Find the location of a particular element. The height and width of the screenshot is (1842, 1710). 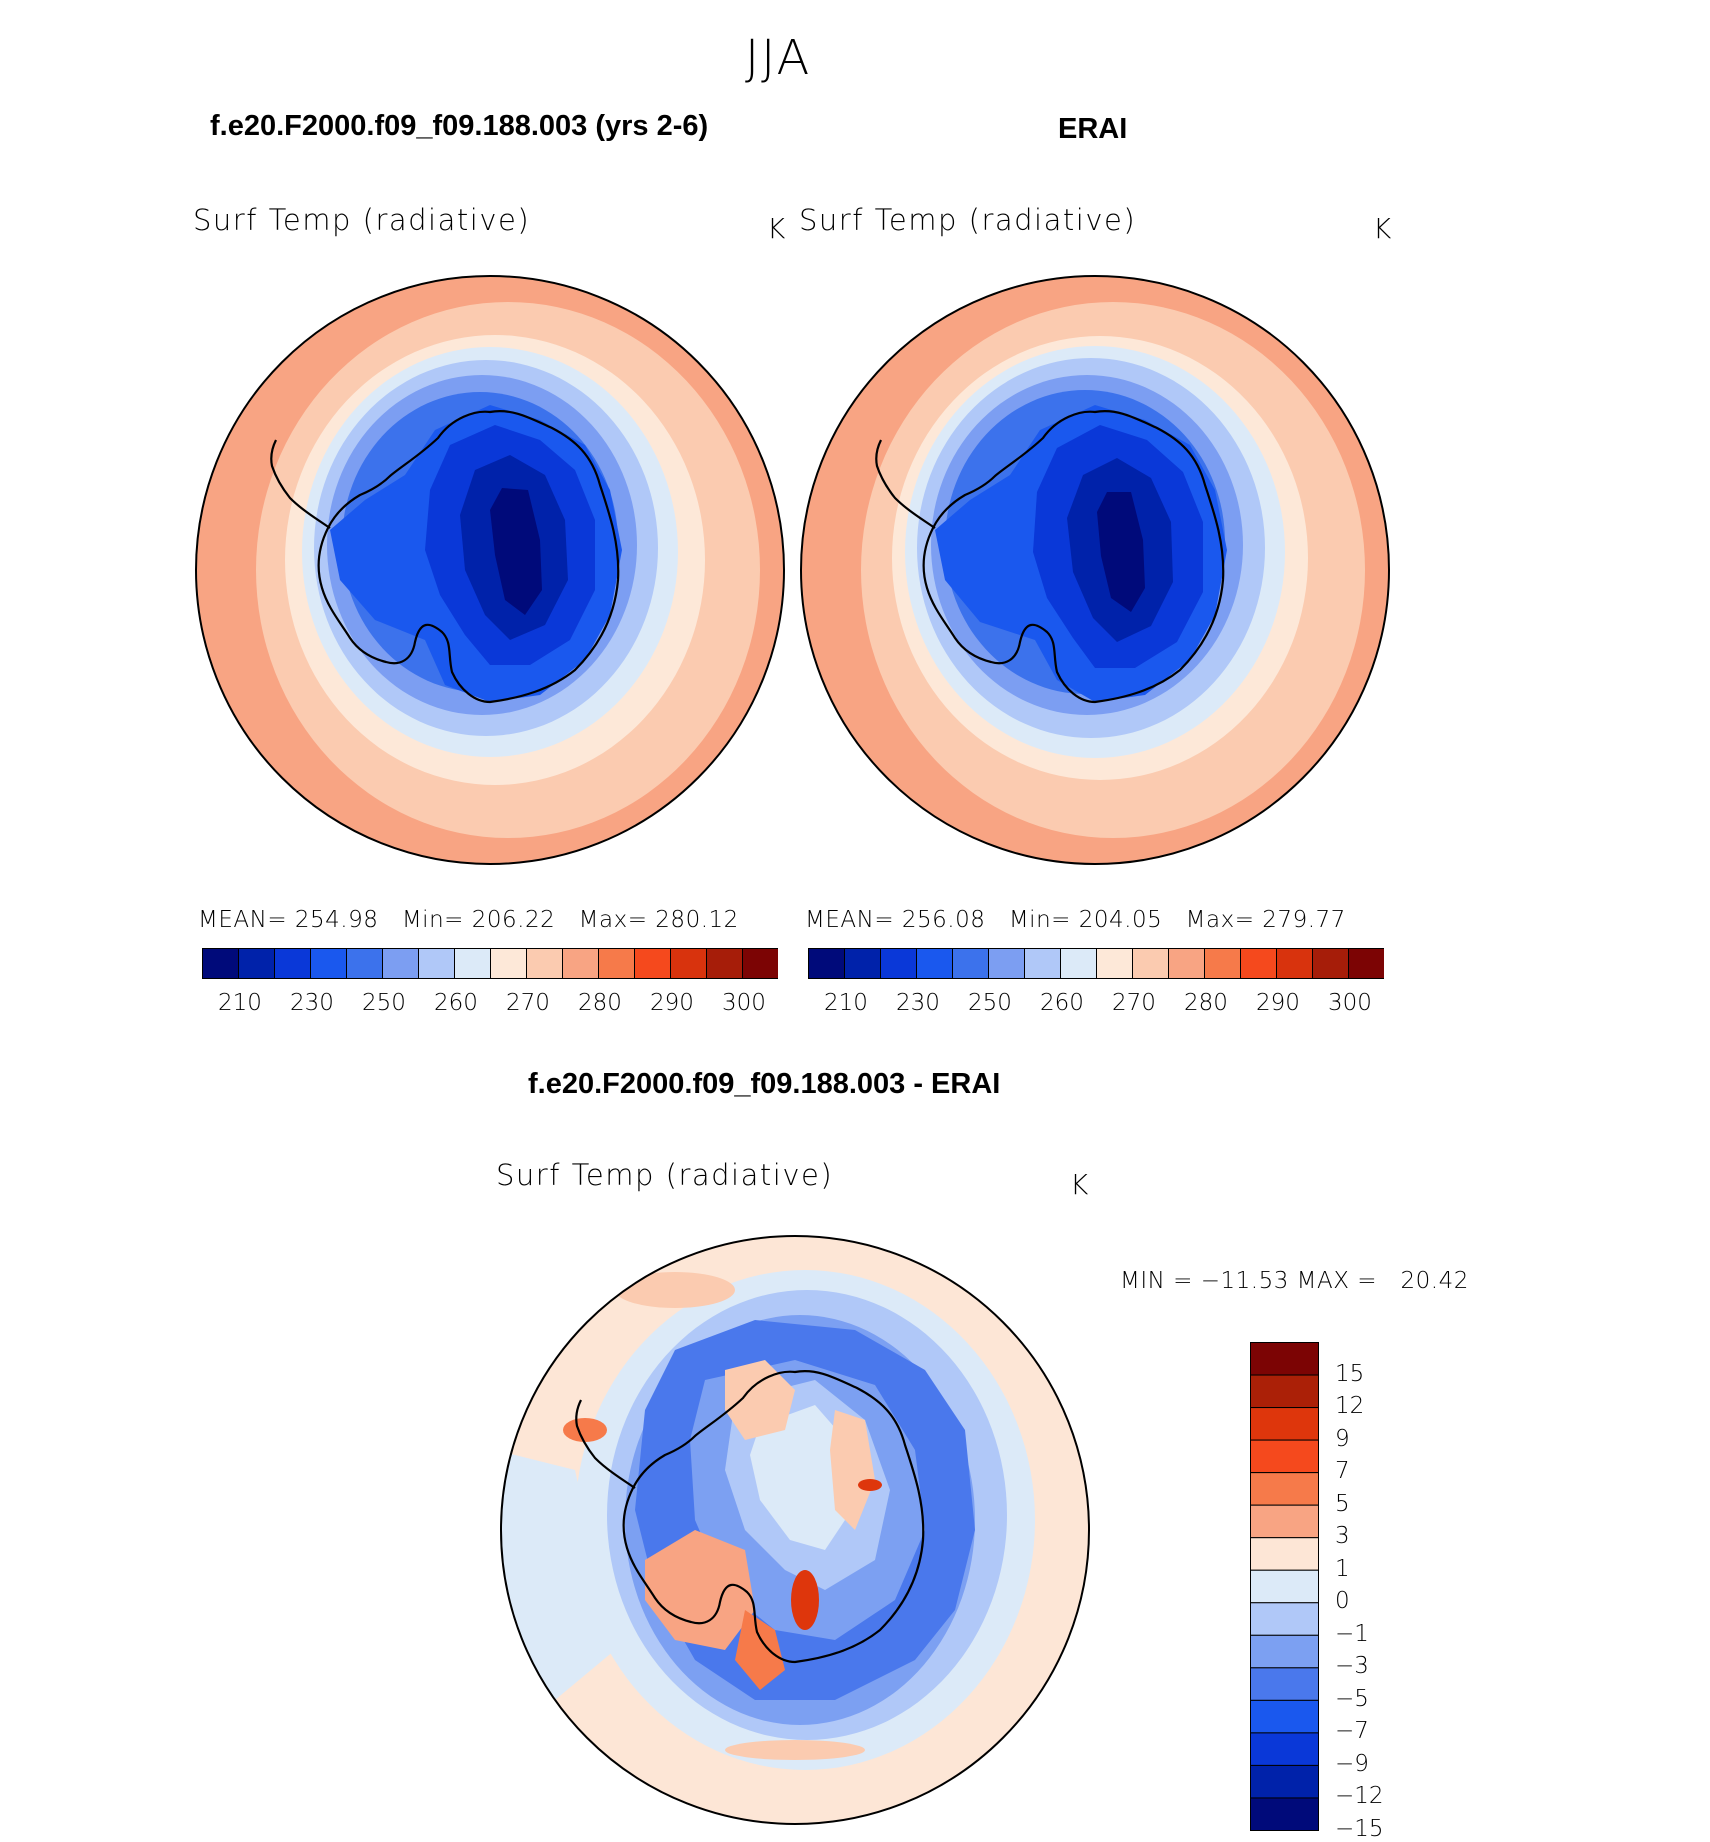

obs-colorbar-ticks: 210 230 250 260 270 280 290 300 is located at coordinates (1096, 1005).